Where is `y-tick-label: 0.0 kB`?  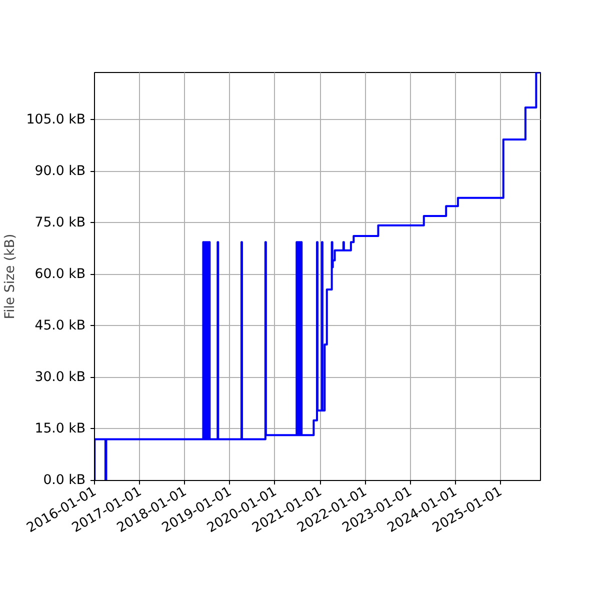 y-tick-label: 0.0 kB is located at coordinates (64, 480).